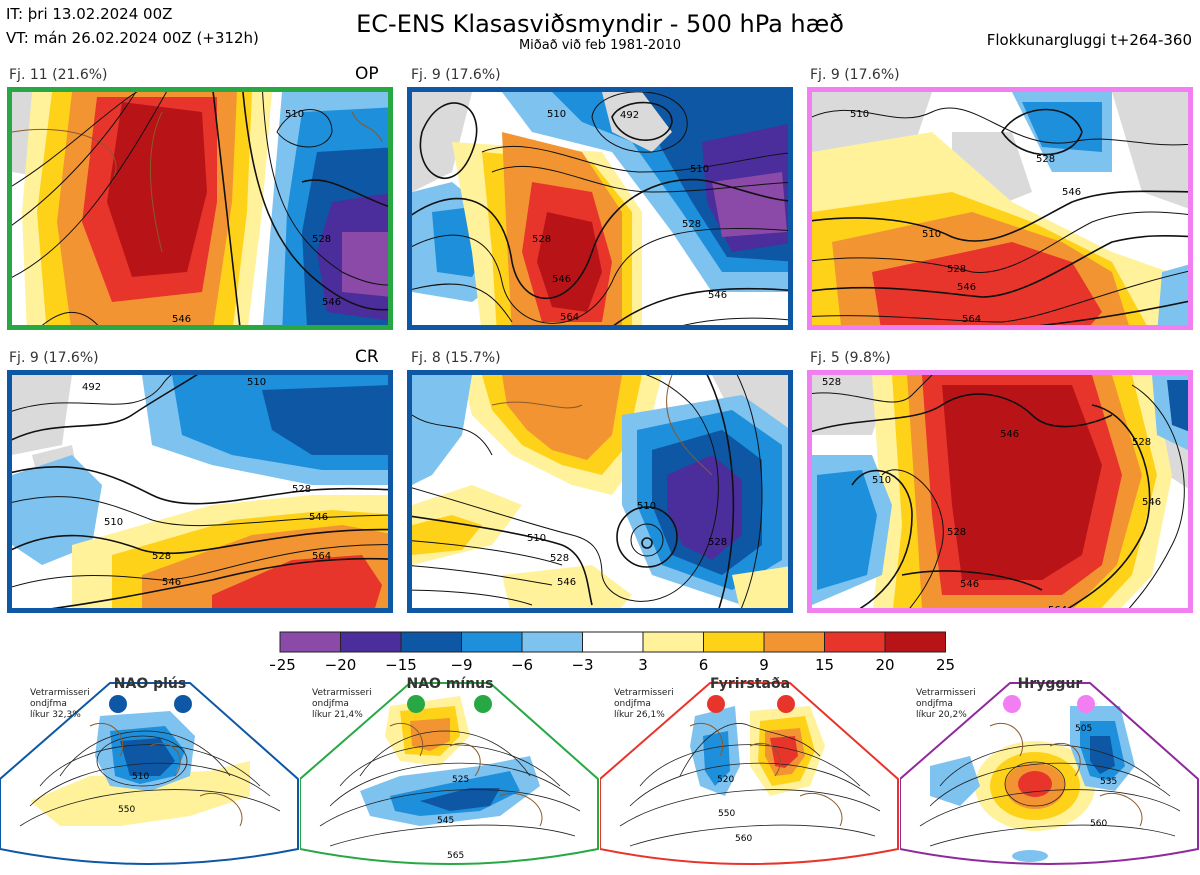 The width and height of the screenshot is (1200, 875). What do you see at coordinates (150, 684) in the screenshot?
I see `regime-title: NAO plús` at bounding box center [150, 684].